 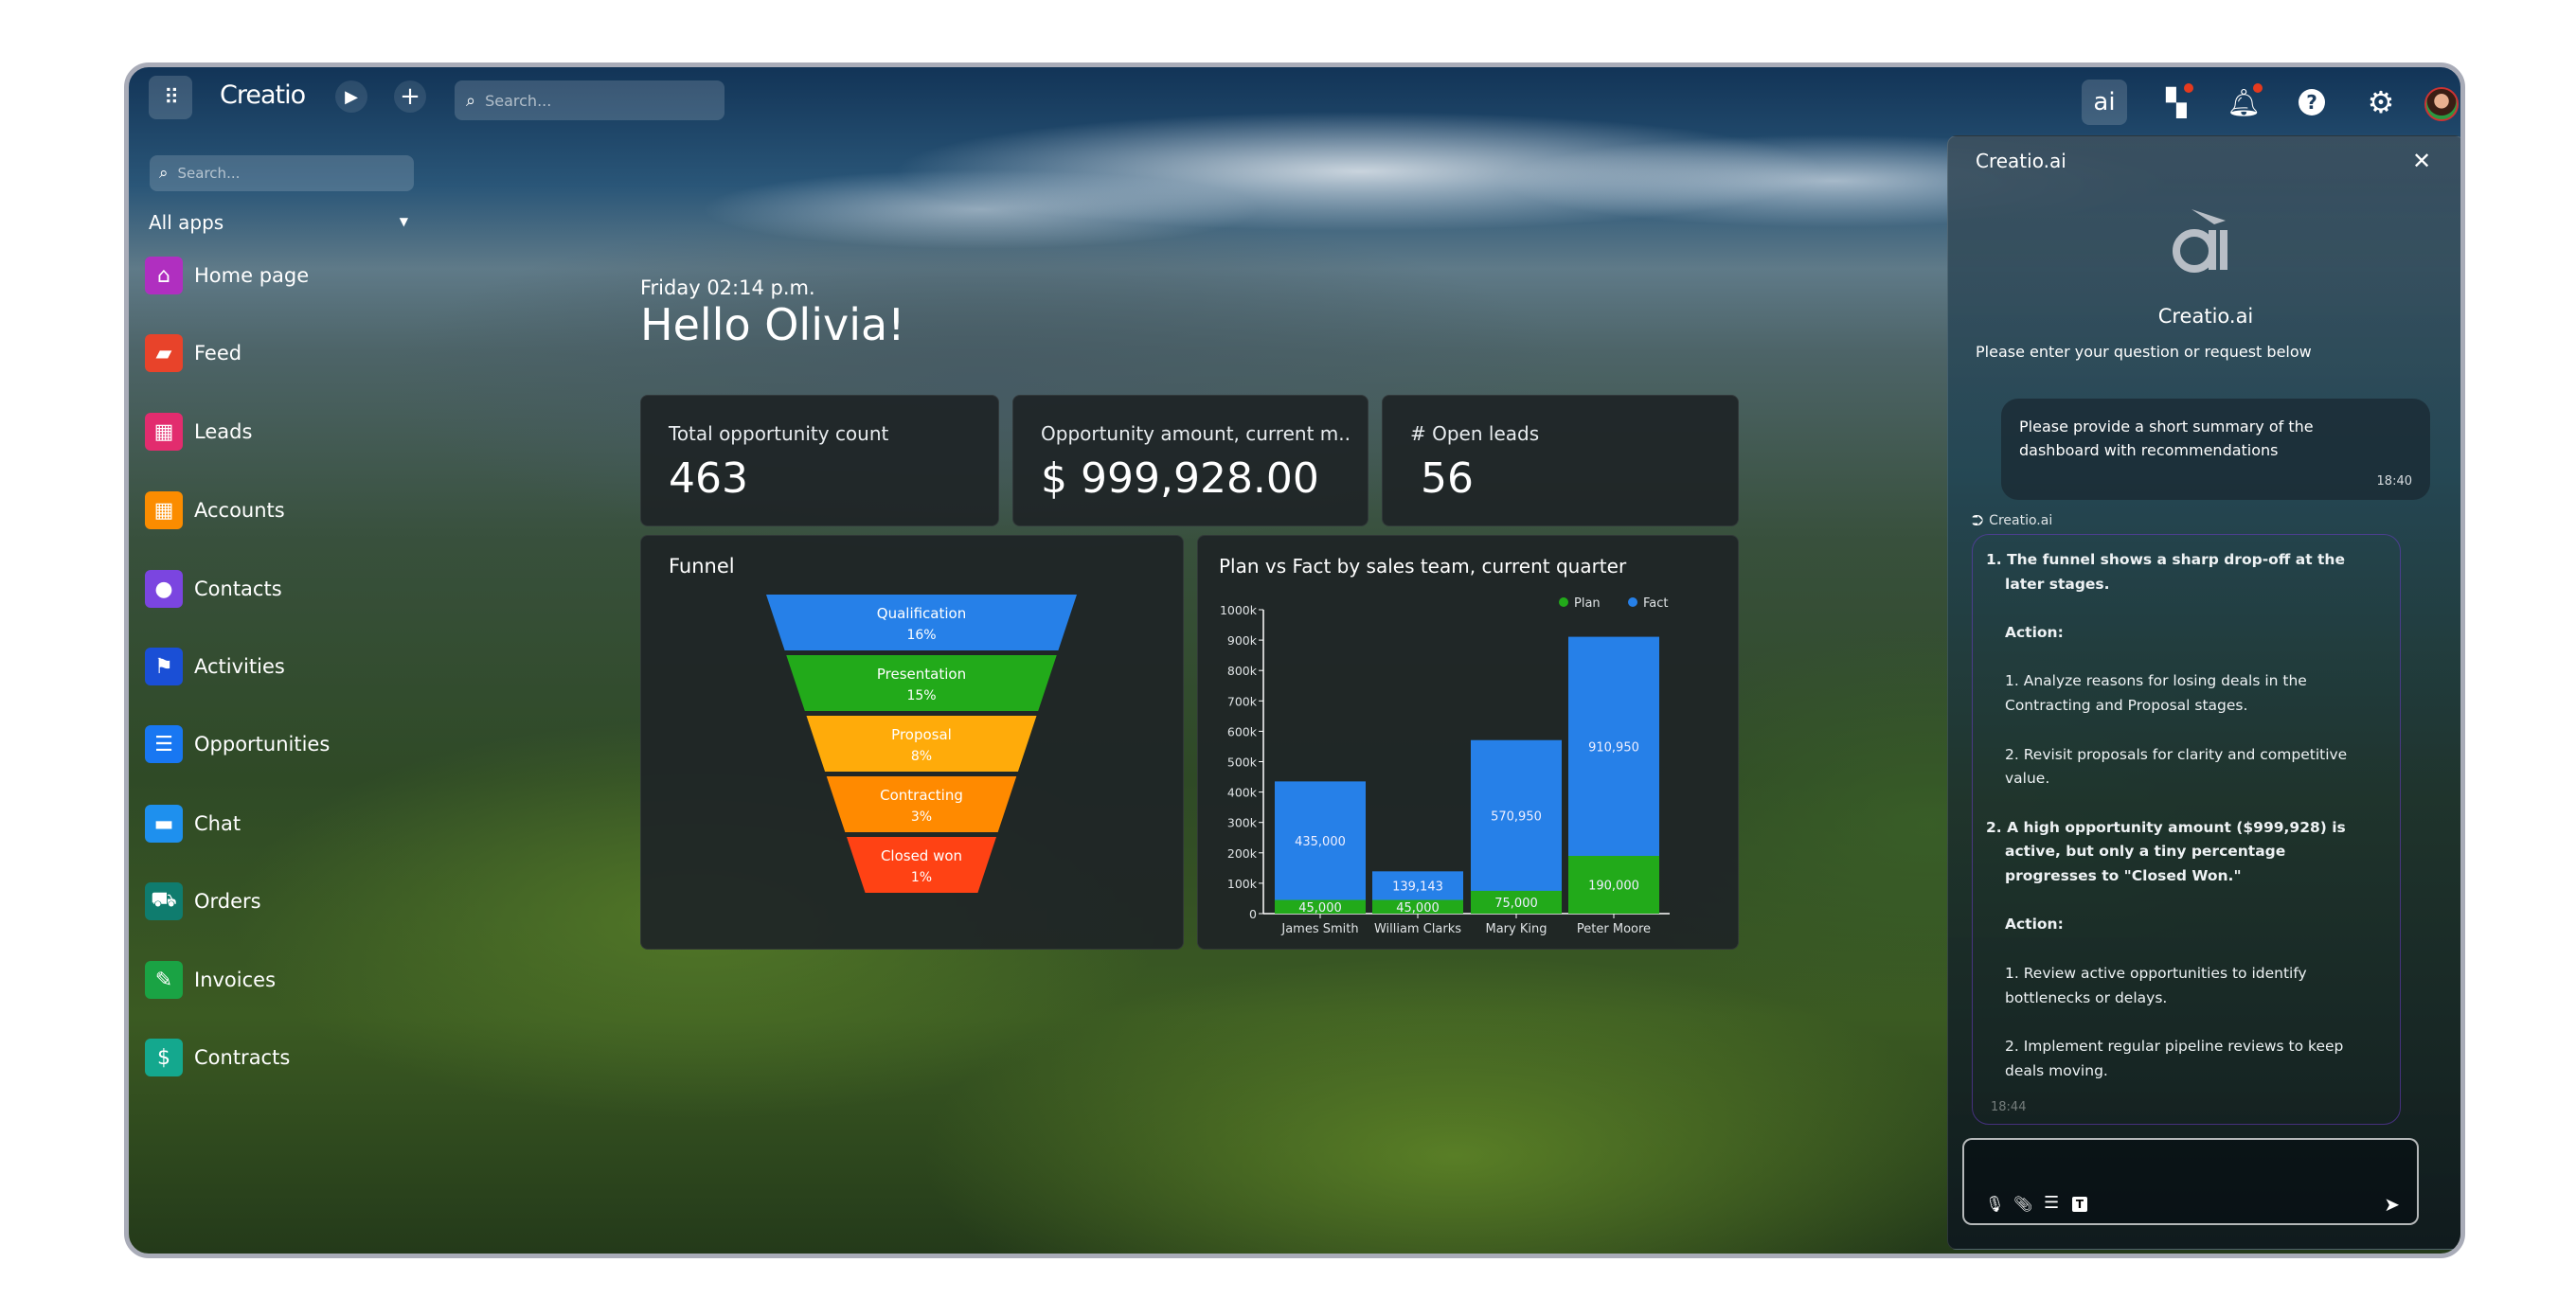 I want to click on x-tick-label: William Clarks, so click(x=1417, y=929).